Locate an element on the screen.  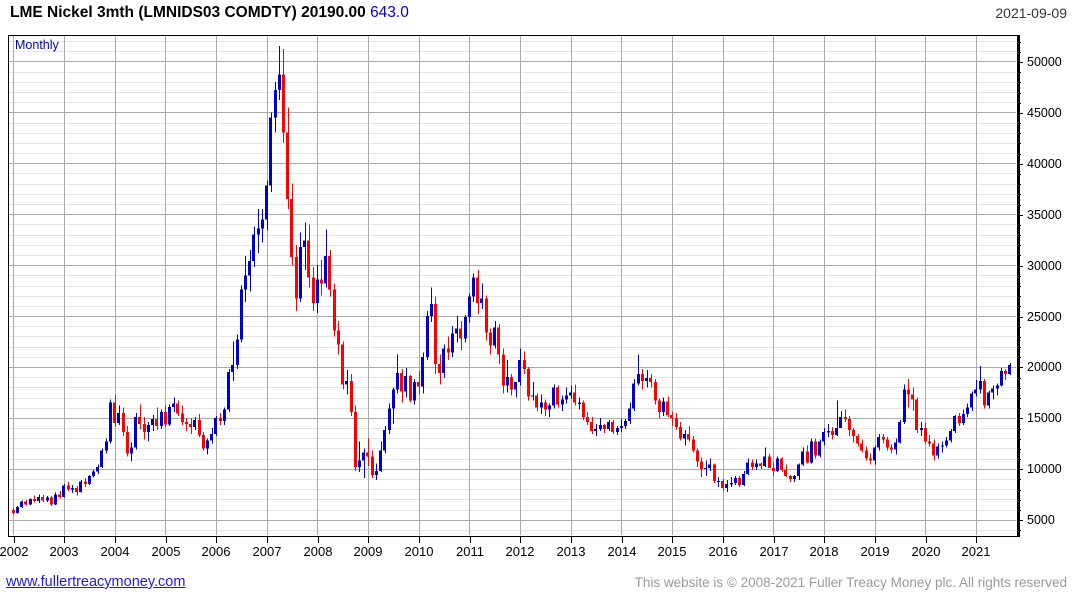
y-axis-label: 5000 is located at coordinates (1041, 520).